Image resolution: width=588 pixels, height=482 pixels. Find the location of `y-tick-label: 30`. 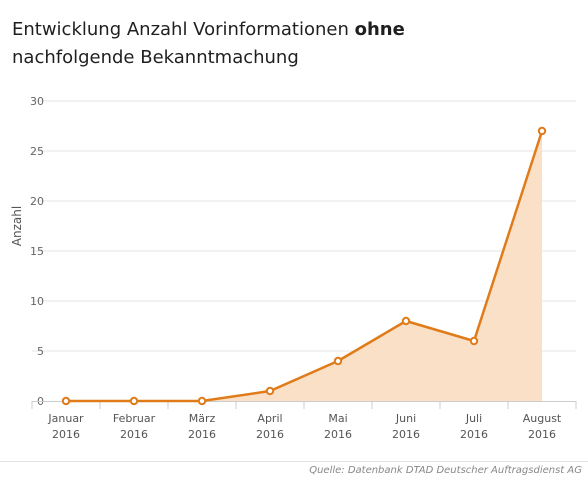

y-tick-label: 30 is located at coordinates (37, 101).